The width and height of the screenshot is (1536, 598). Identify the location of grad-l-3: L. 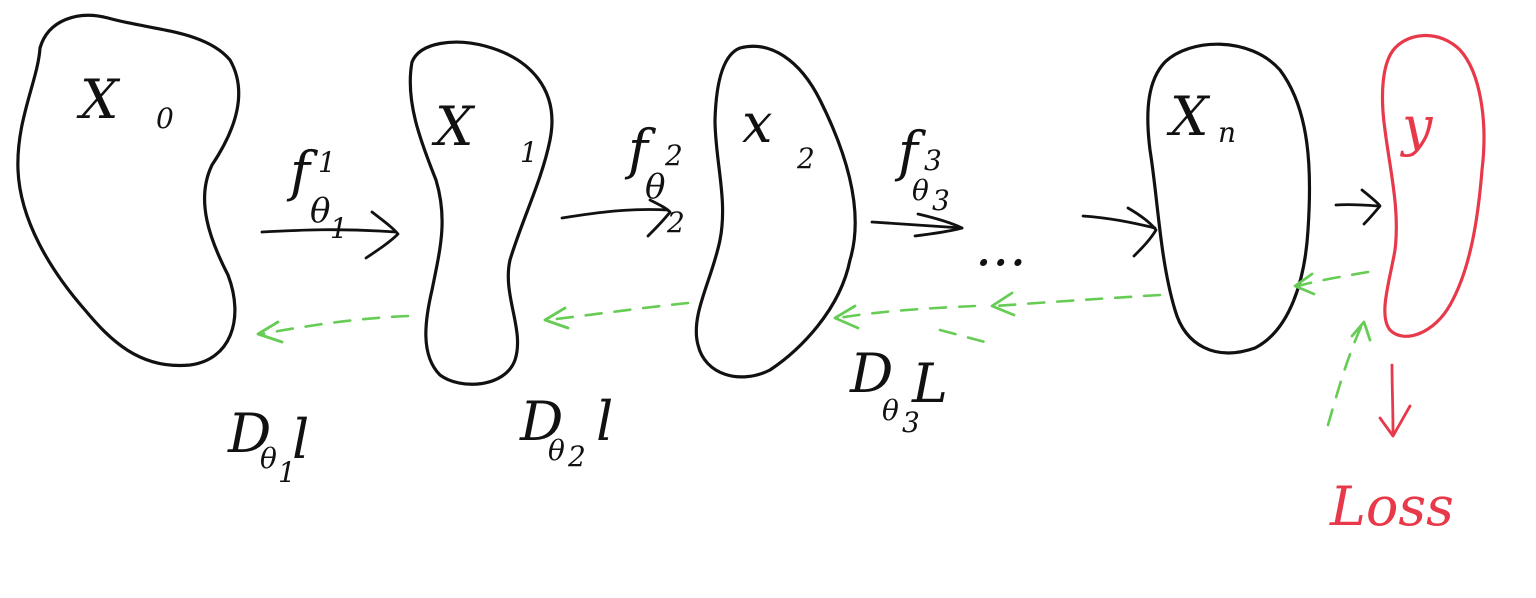
(929, 383).